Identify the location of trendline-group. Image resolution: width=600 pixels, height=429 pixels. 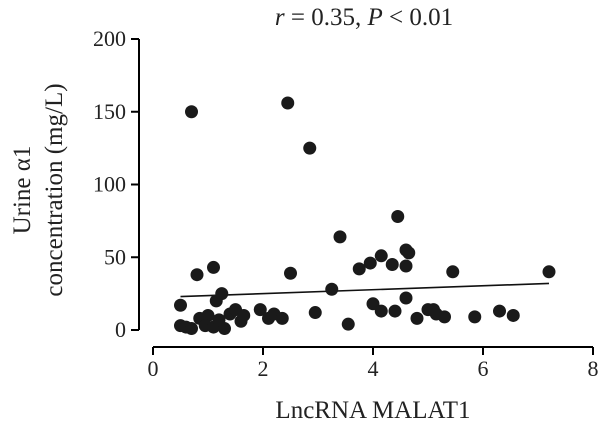
(365, 290).